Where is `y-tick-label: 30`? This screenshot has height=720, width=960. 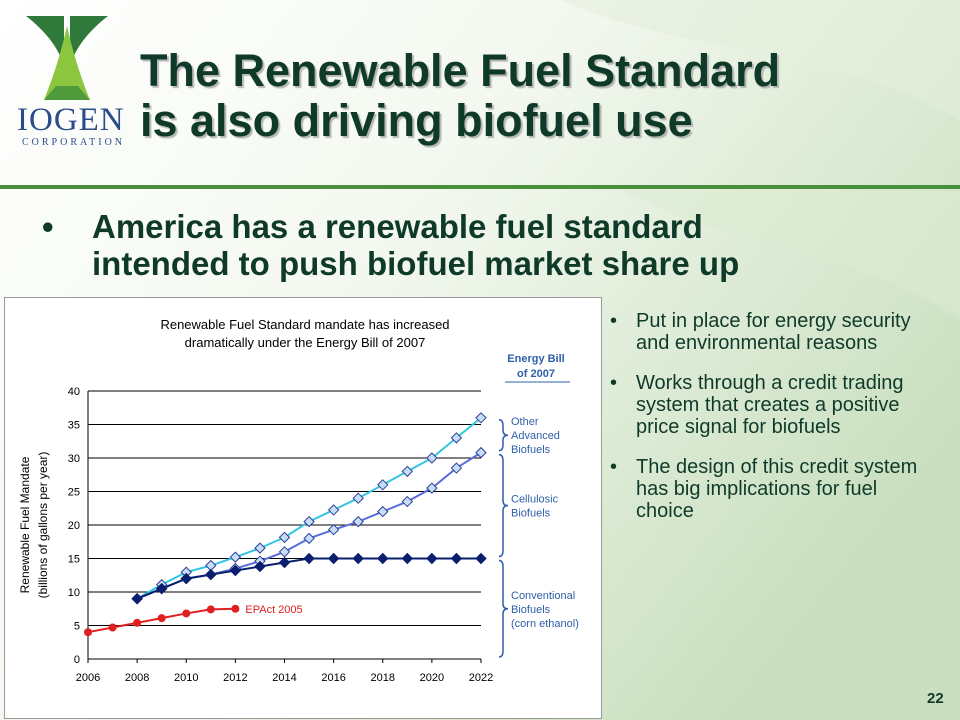 y-tick-label: 30 is located at coordinates (74, 459).